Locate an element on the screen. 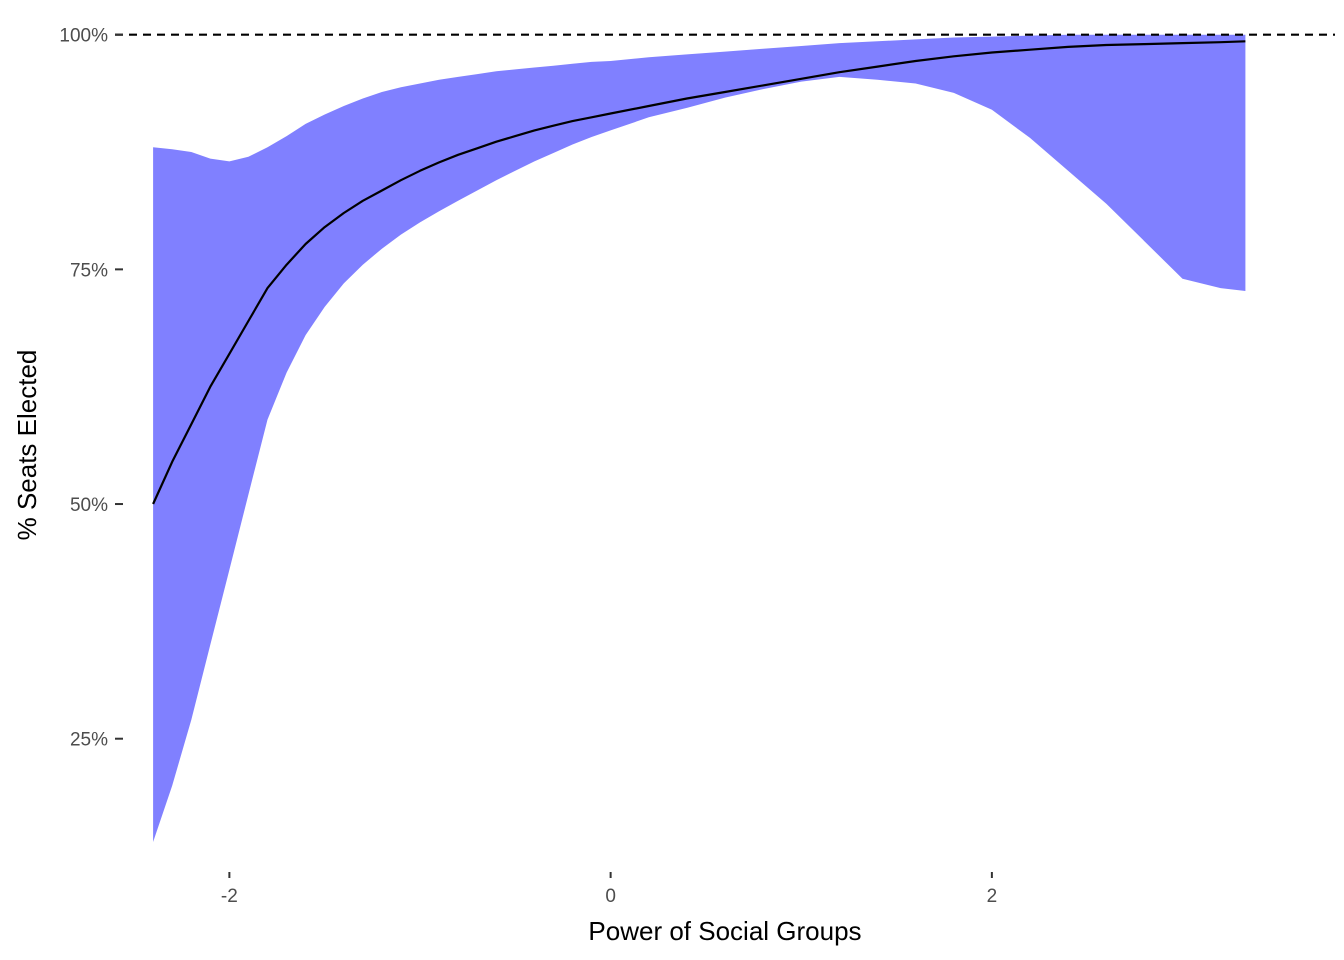 The height and width of the screenshot is (960, 1344). y-tick-label: 75% is located at coordinates (89, 270).